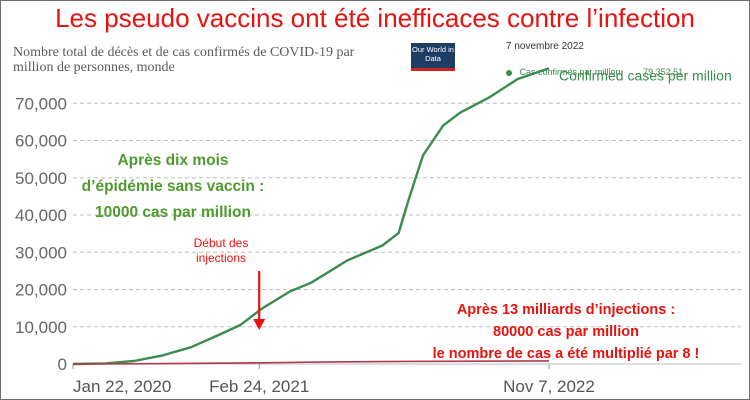 The height and width of the screenshot is (400, 750). What do you see at coordinates (62, 364) in the screenshot?
I see `y-tick-label: 0` at bounding box center [62, 364].